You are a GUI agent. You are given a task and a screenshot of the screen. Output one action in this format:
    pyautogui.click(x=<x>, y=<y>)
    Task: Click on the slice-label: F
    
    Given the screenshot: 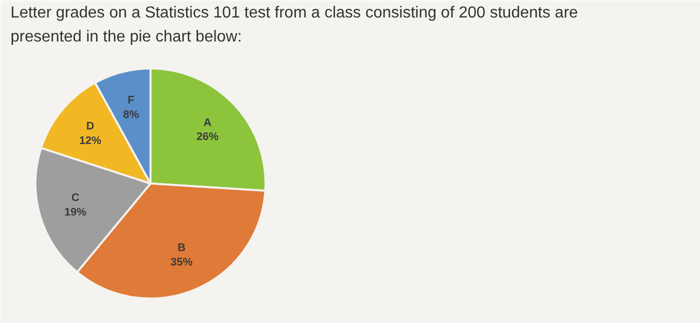 What is the action you would take?
    pyautogui.click(x=131, y=100)
    